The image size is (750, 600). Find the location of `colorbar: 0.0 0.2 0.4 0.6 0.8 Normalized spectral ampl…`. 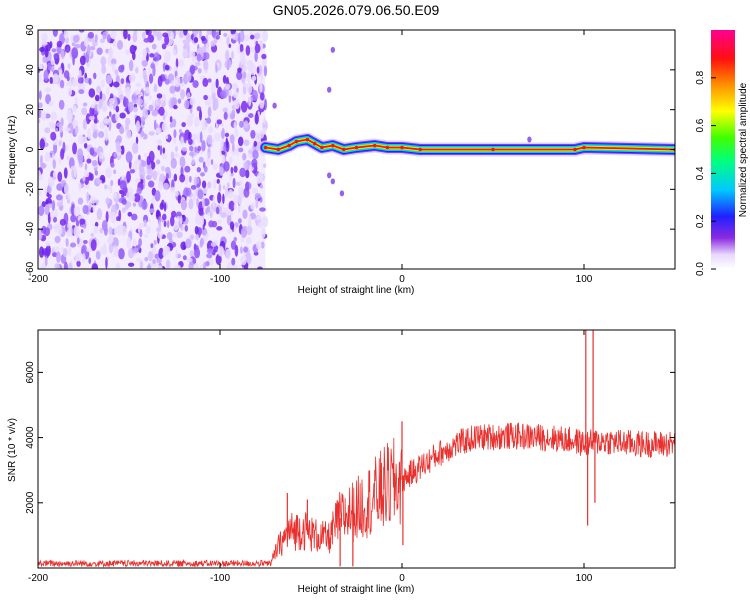

colorbar: 0.0 0.2 0.4 0.6 0.8 Normalized spectral ampl… is located at coordinates (722, 153).